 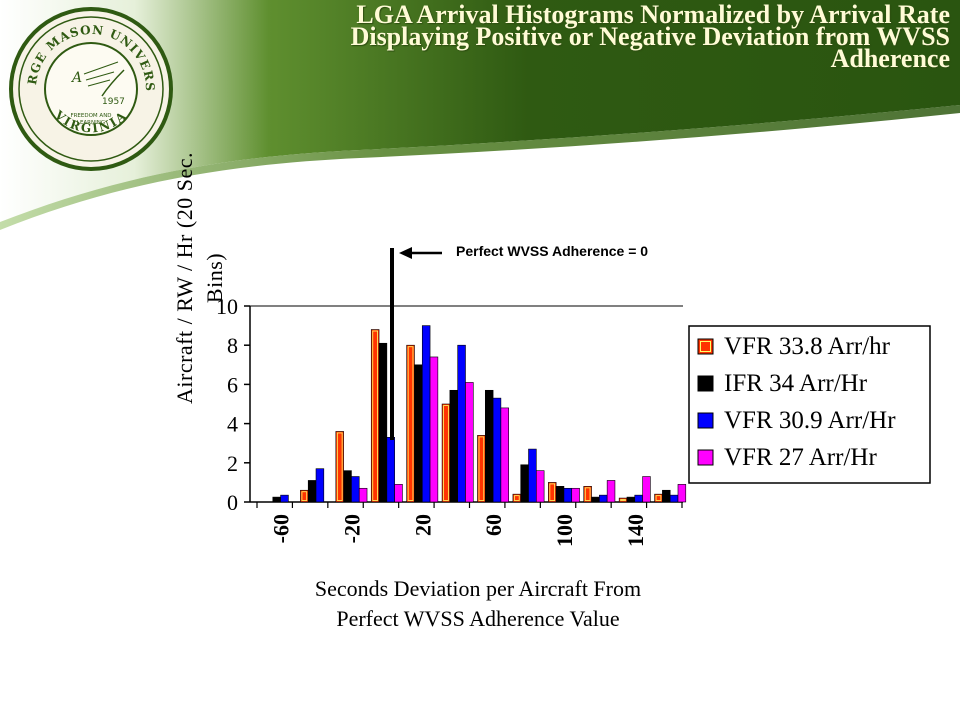 I want to click on zero-adherence-annotation: Perfect WVSS Adherence = 0, so click(x=552, y=251).